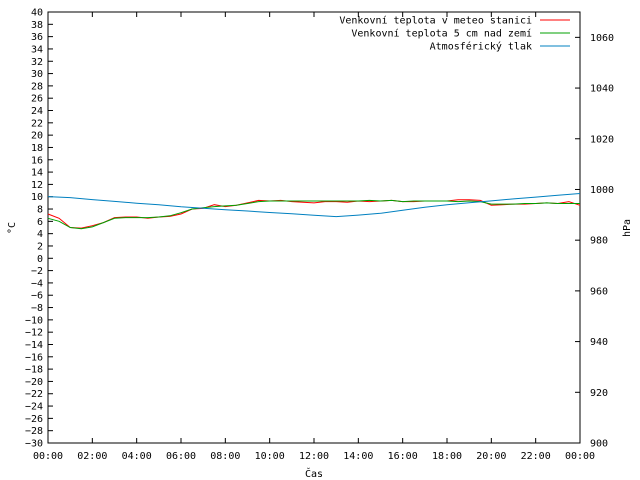 The image size is (640, 480). I want to click on left-tick-label: 30, so click(37, 74).